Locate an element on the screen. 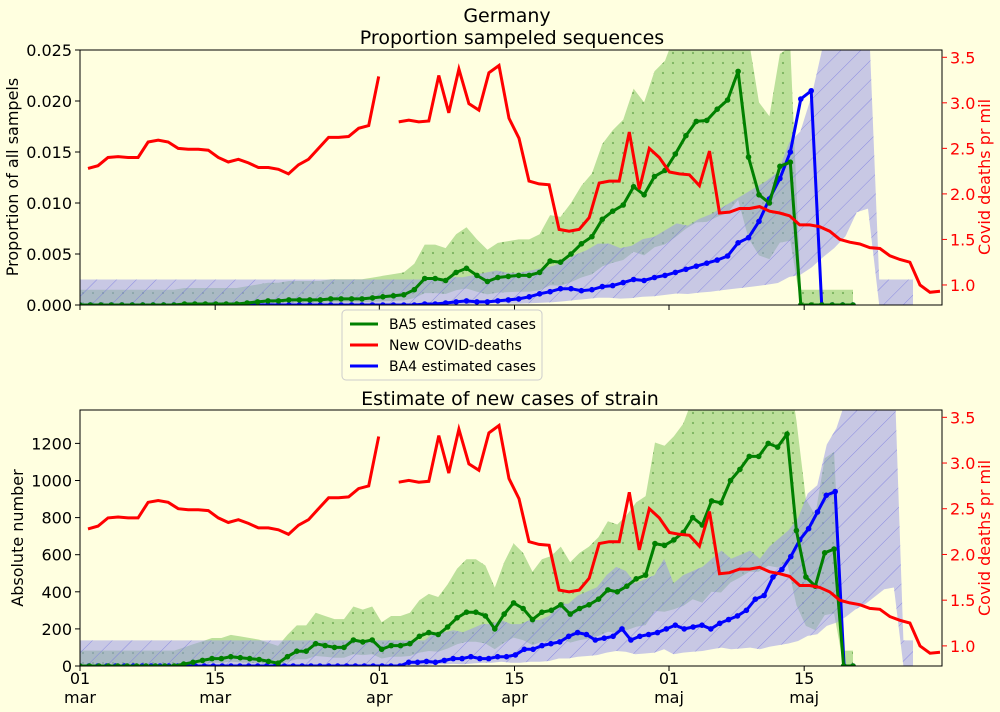 The image size is (1000, 712). top-y2-axis: 1.0 1.5 2.0 2.5 3.0 3.5 is located at coordinates (958, 171).